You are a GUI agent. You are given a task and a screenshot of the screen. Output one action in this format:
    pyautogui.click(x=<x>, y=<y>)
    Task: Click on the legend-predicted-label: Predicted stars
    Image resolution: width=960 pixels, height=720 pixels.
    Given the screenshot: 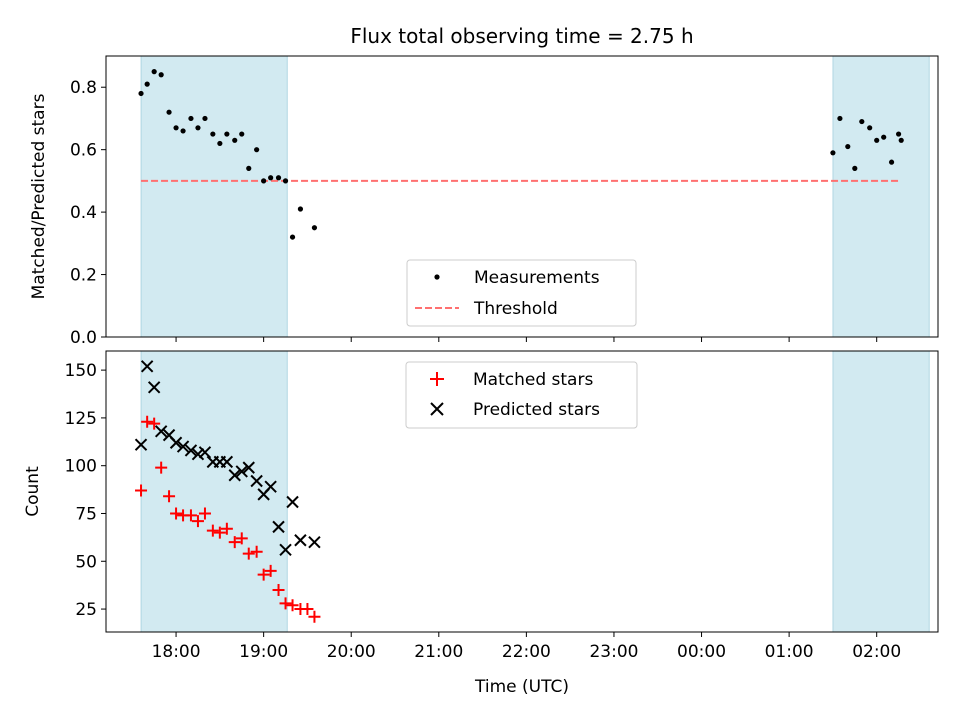 What is the action you would take?
    pyautogui.click(x=536, y=410)
    